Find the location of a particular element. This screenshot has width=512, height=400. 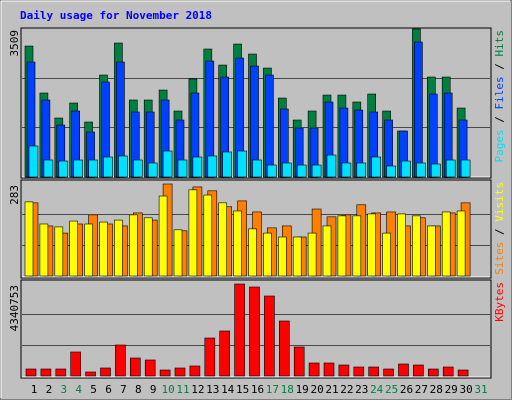

legend: KBytes is located at coordinates (499, 302).